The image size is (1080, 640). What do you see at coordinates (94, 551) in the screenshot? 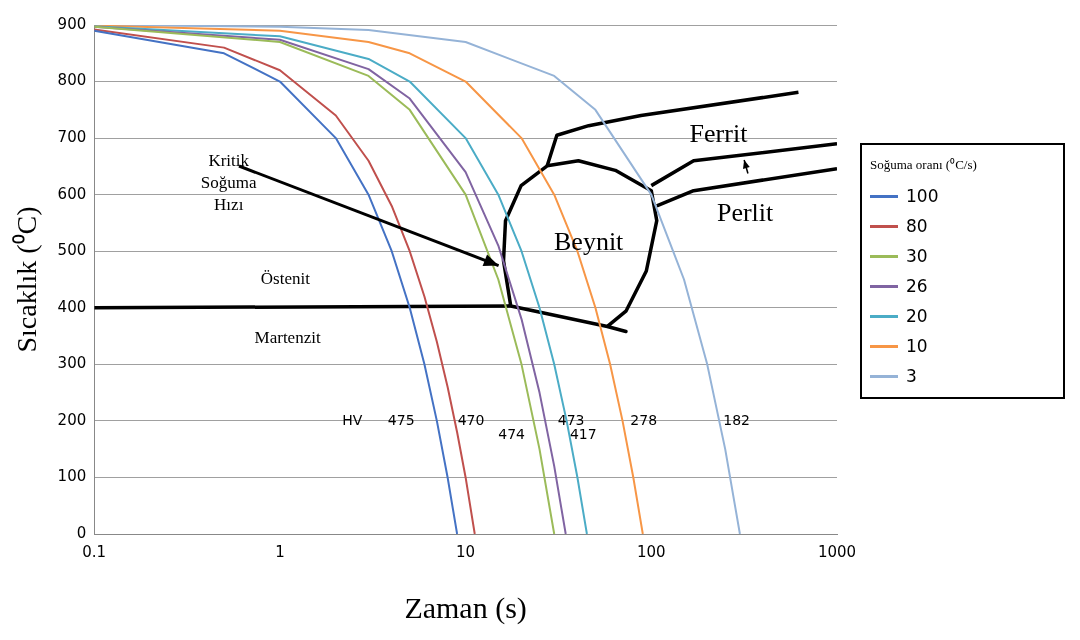
I see `x-tick-label: 0.1` at bounding box center [94, 551].